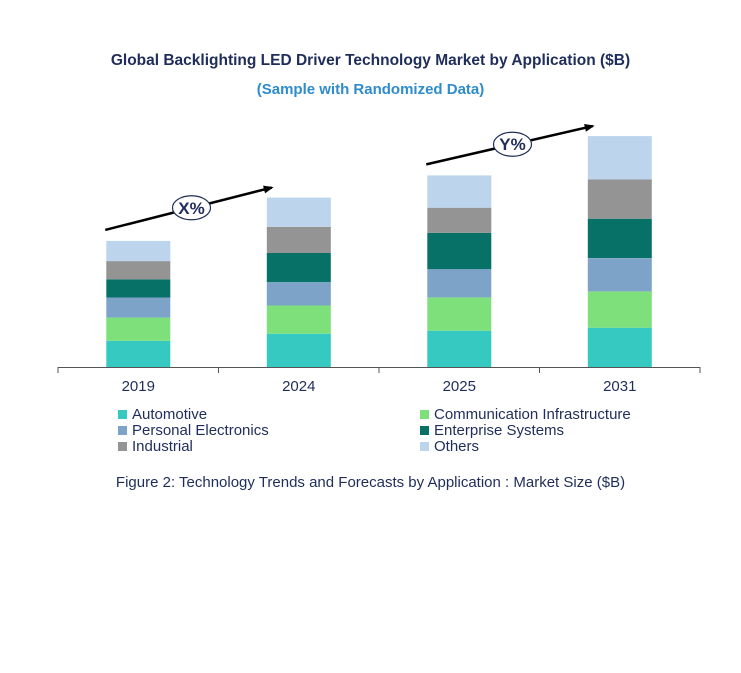 This screenshot has height=673, width=741. Describe the element at coordinates (459, 251) in the screenshot. I see `bar-segment-enterprise-systems-2025` at that location.